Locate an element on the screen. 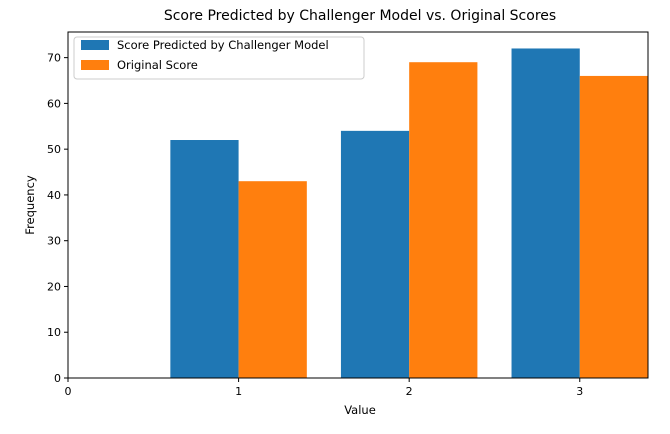 This screenshot has height=434, width=670. y-axis-ticks: 0 10 20 30 40 50 60 70 is located at coordinates (57, 218).